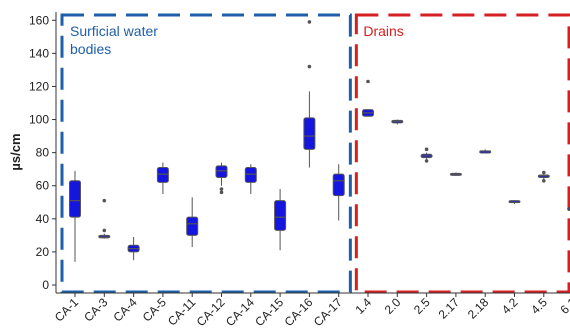 The height and width of the screenshot is (329, 570). Describe the element at coordinates (478, 308) in the screenshot. I see `x-tick-label: 2.18` at that location.